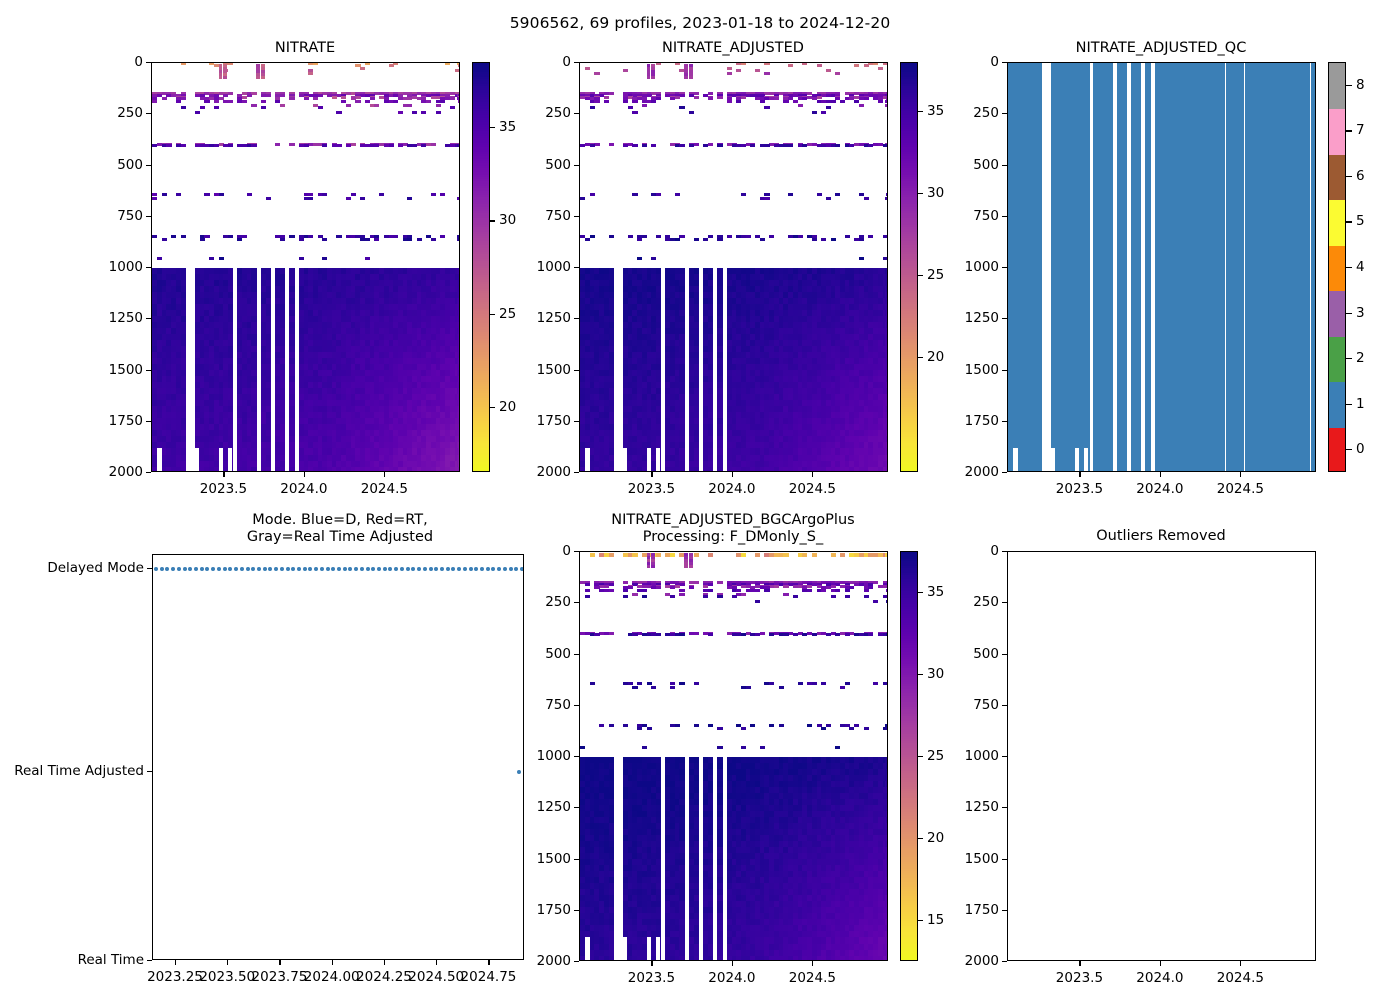 Image resolution: width=1400 pixels, height=1000 pixels. Describe the element at coordinates (305, 267) in the screenshot. I see `axes-nitrate` at that location.